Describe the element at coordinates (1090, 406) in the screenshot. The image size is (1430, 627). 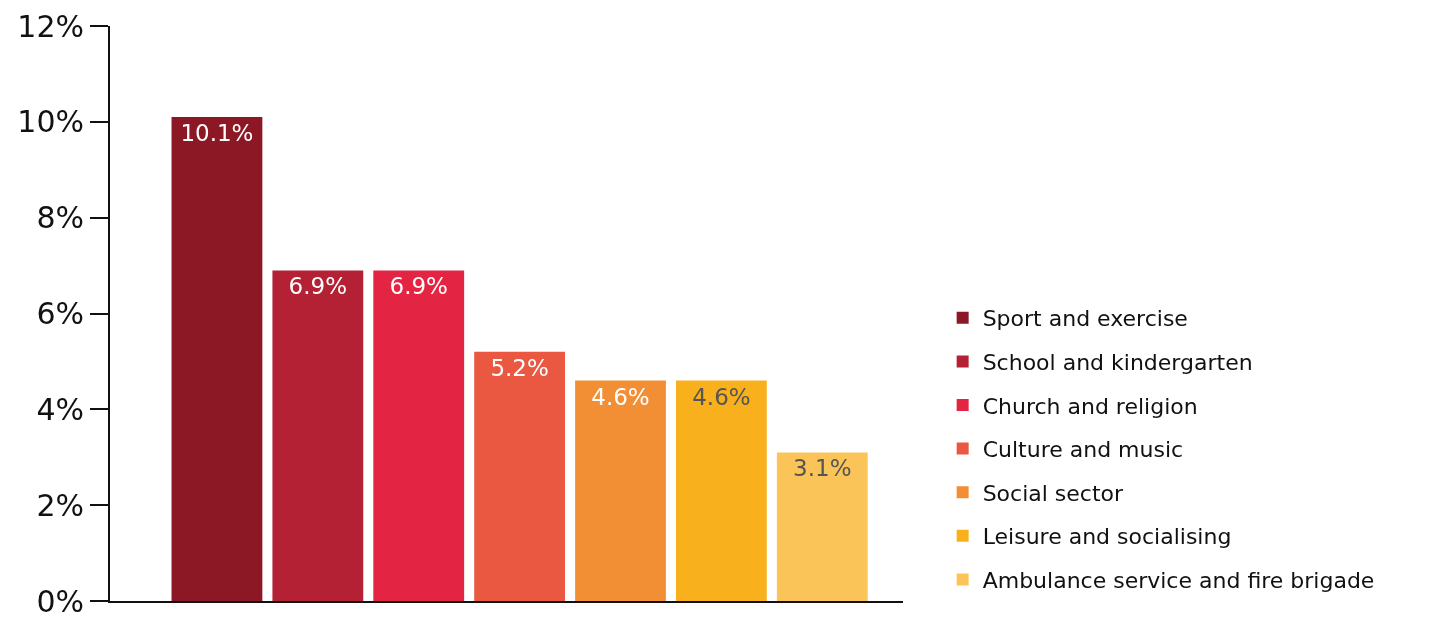
I see `legend-label: Church and religion` at that location.